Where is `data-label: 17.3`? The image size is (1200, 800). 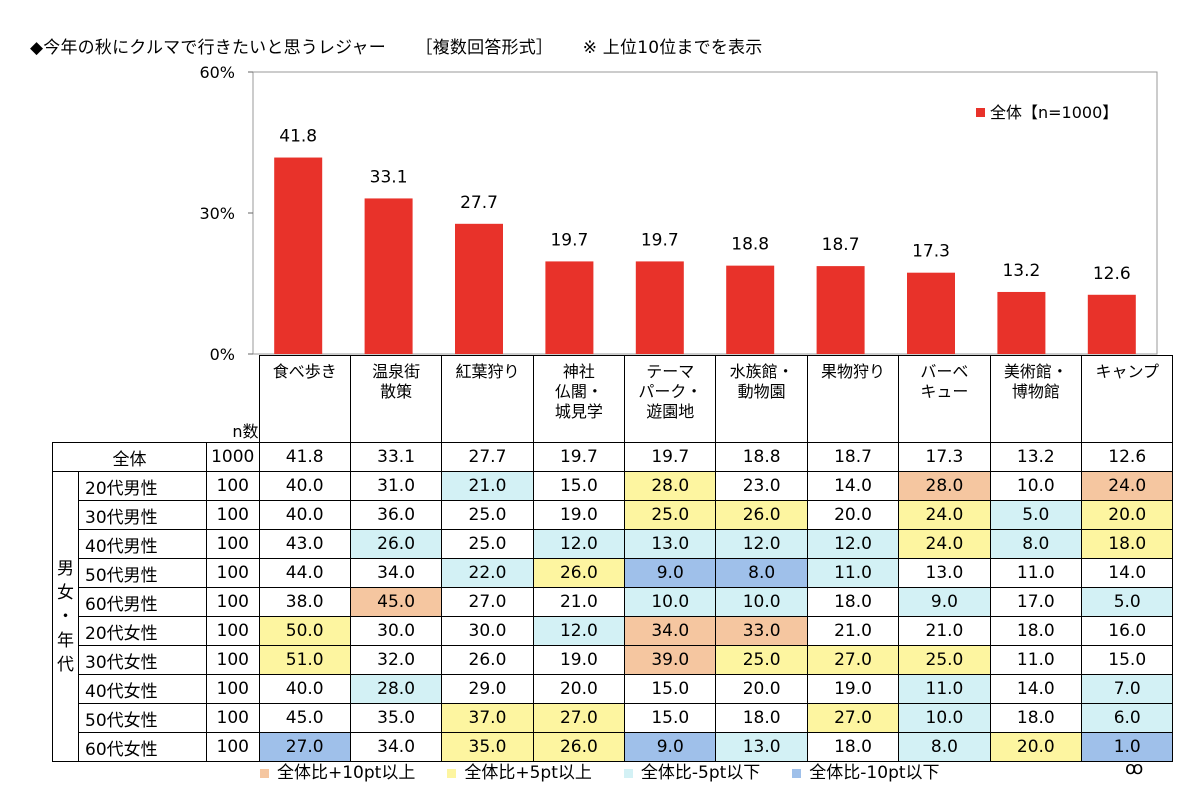
data-label: 17.3 is located at coordinates (931, 252).